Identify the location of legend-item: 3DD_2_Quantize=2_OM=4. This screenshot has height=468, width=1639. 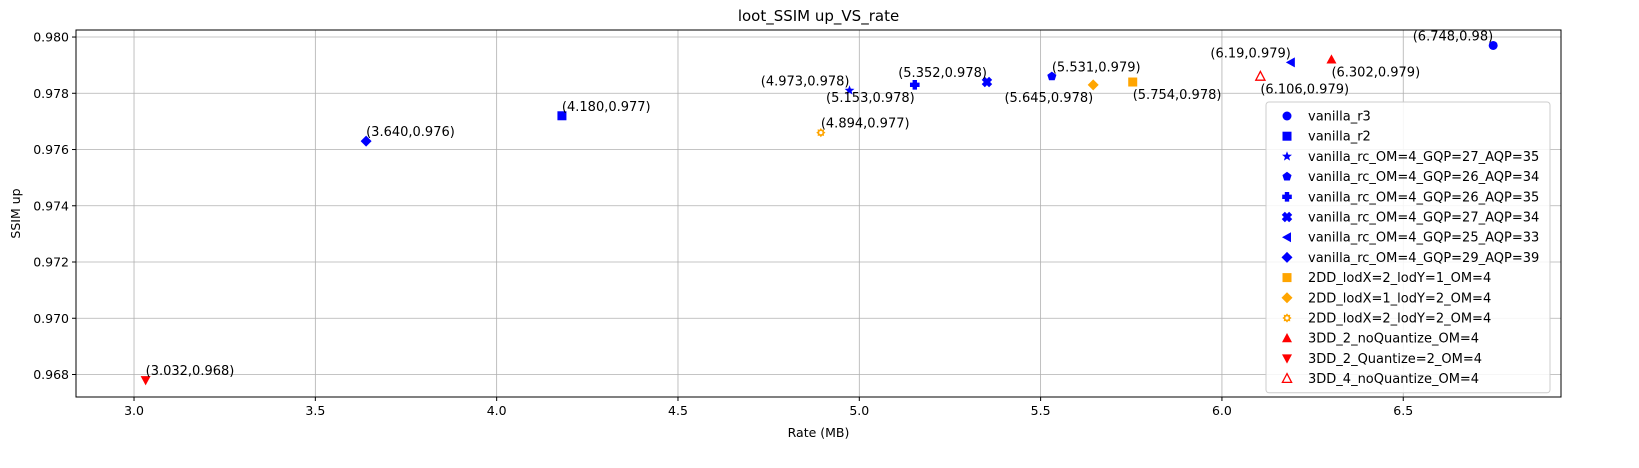
(1382, 359).